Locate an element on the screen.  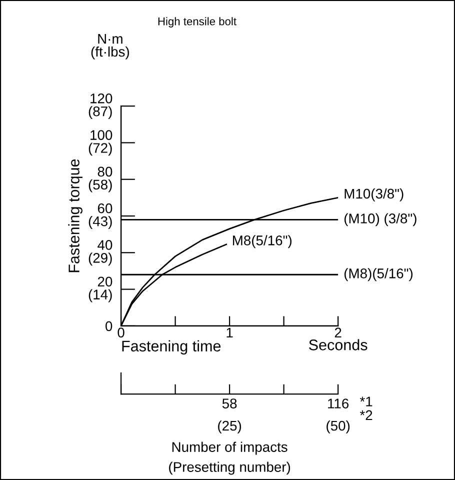
y-tick-label: 60 is located at coordinates (105, 208).